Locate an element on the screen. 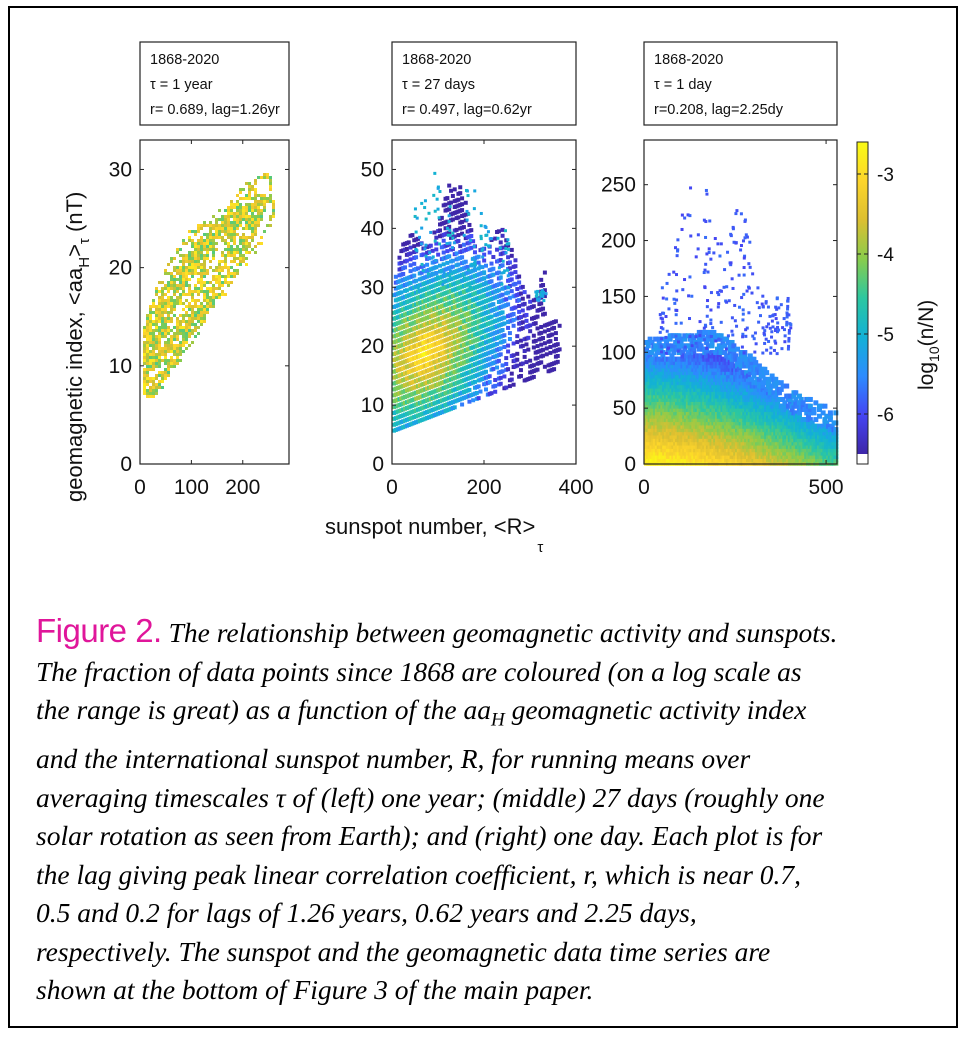 The height and width of the screenshot is (1038, 968). panel-1-info-tau: τ = 1 year is located at coordinates (181, 85).